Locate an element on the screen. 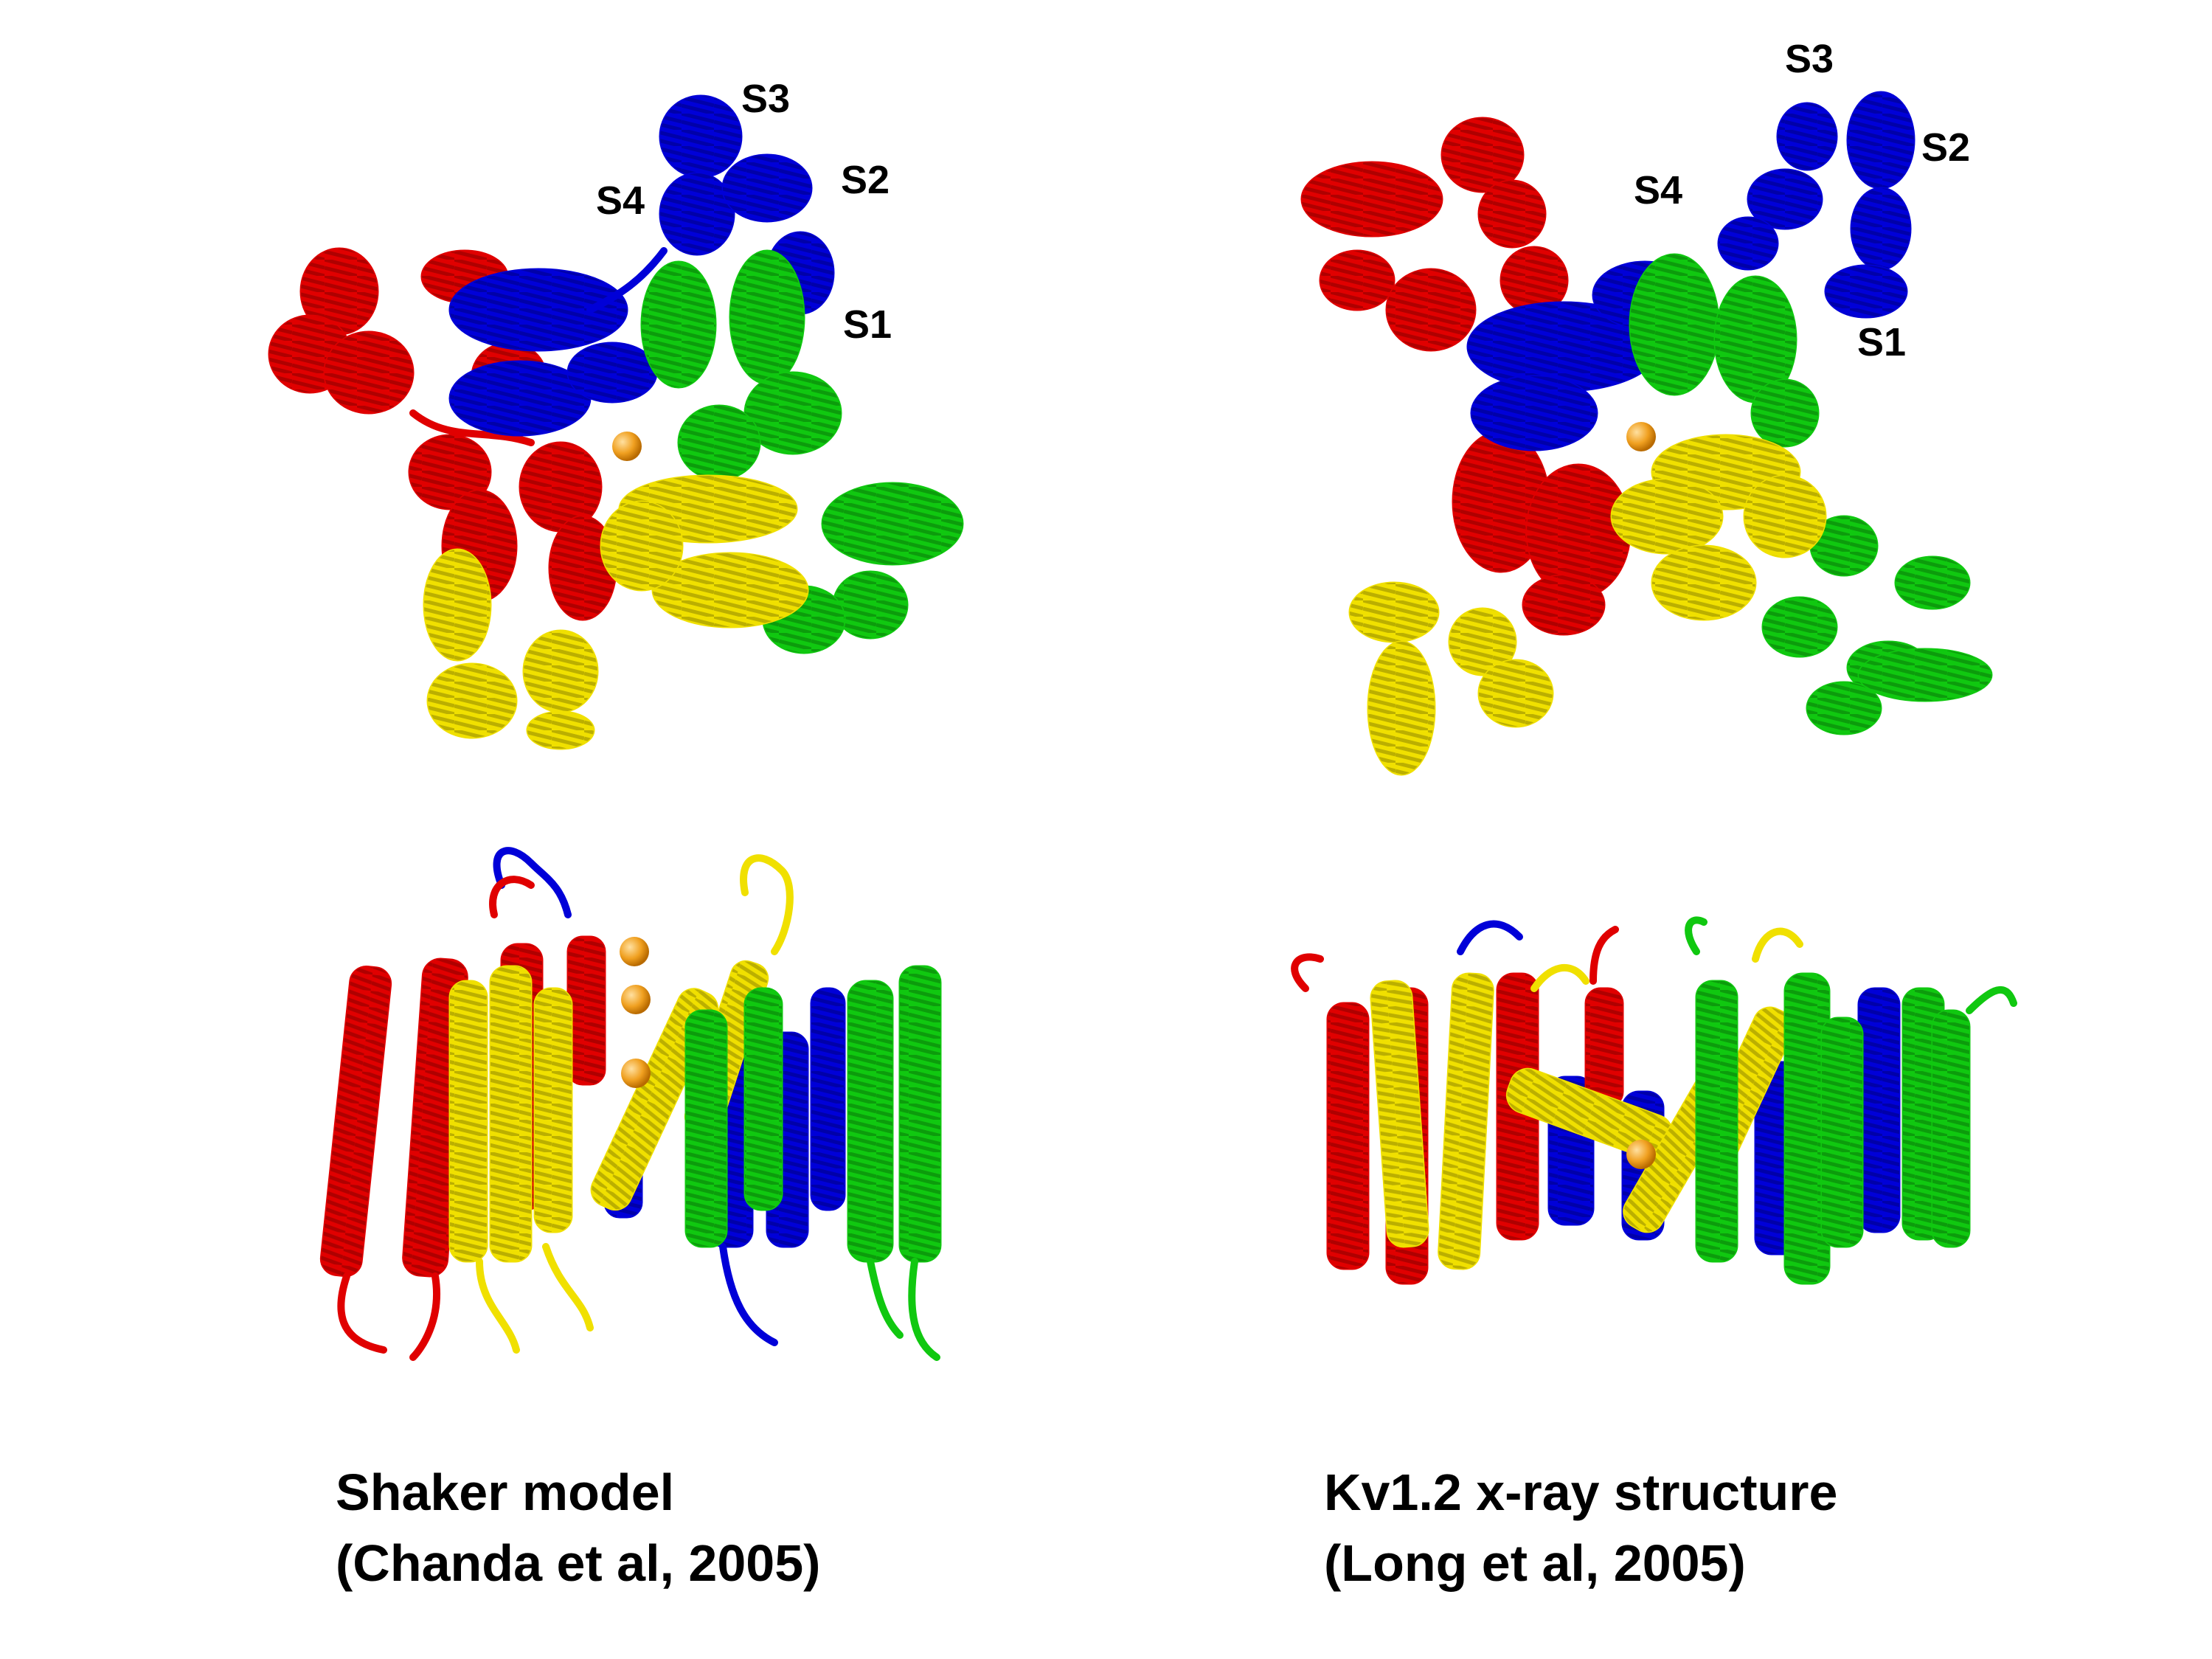  kv12-top-view: S3 S2 S4 S1 is located at coordinates (1647, 406).